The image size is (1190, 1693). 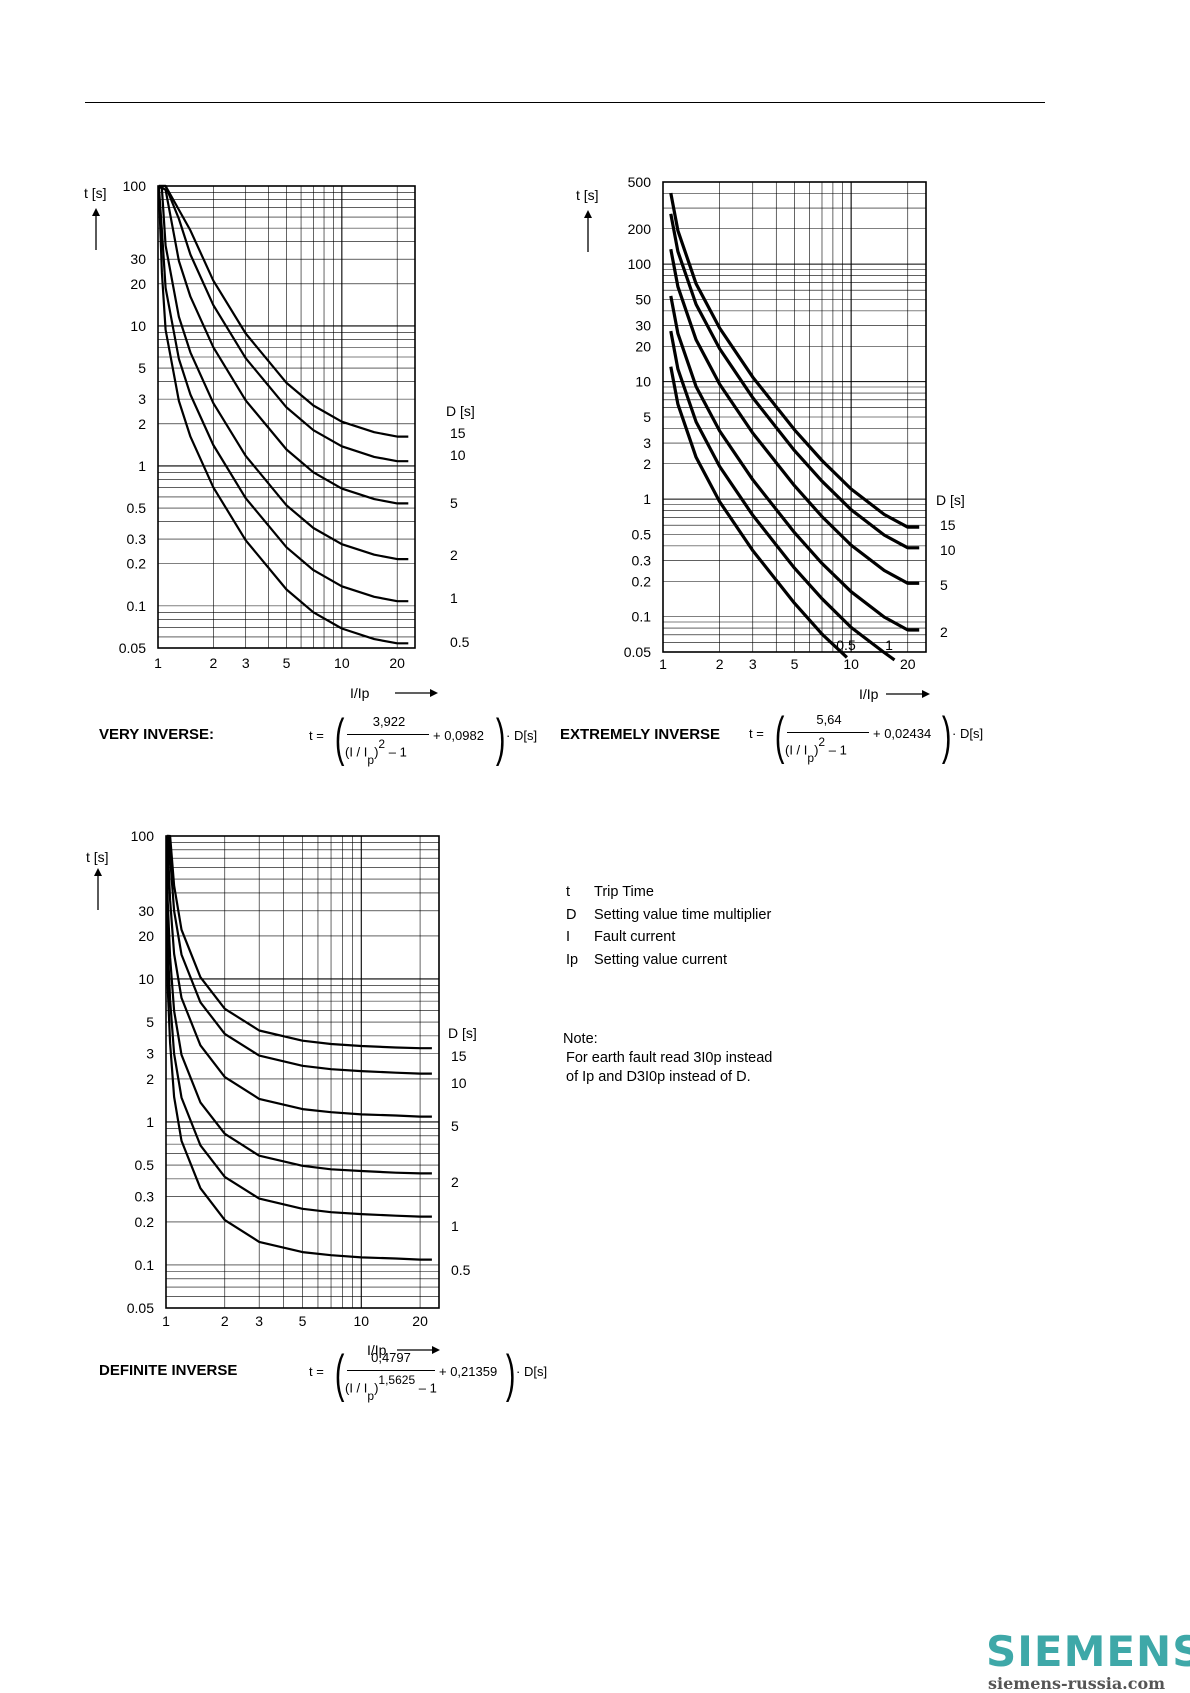 What do you see at coordinates (135, 186) in the screenshot?
I see `y-tick-label: 100` at bounding box center [135, 186].